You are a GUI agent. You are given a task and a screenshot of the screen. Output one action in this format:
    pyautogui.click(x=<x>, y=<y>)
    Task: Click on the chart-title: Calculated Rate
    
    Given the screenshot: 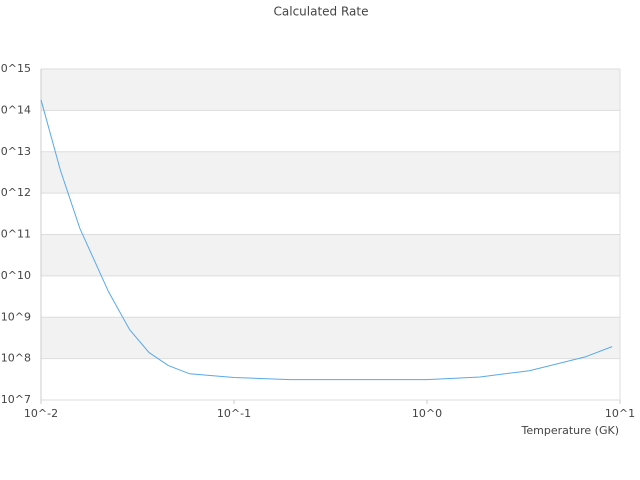 What is the action you would take?
    pyautogui.click(x=321, y=12)
    